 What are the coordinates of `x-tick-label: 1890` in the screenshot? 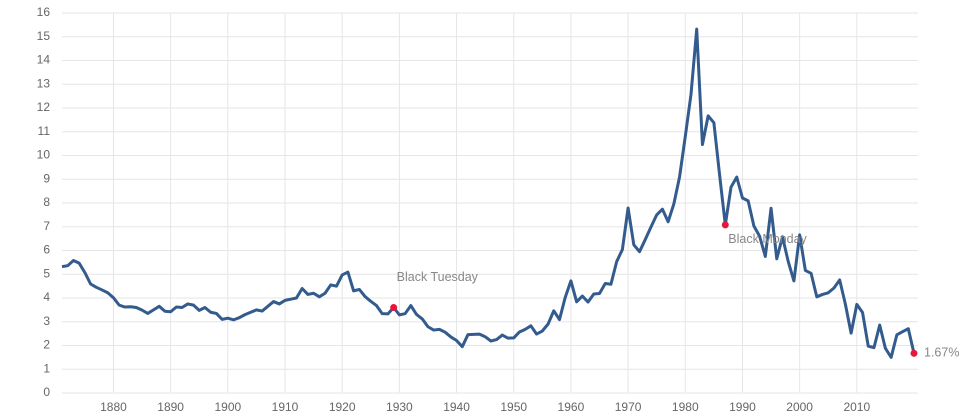 It's located at (170, 407).